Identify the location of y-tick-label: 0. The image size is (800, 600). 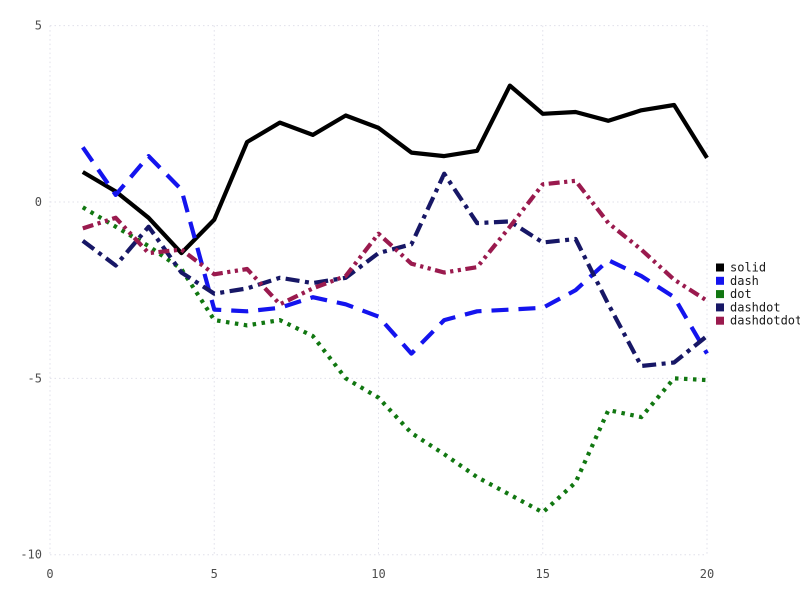
(38, 202).